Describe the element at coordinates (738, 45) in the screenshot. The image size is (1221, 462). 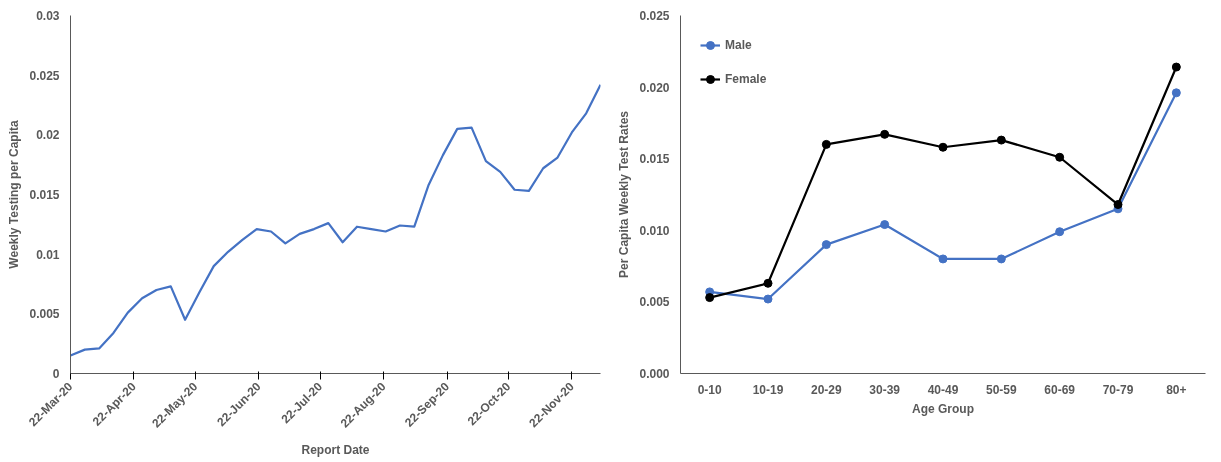
I see `legend-label: Male` at that location.